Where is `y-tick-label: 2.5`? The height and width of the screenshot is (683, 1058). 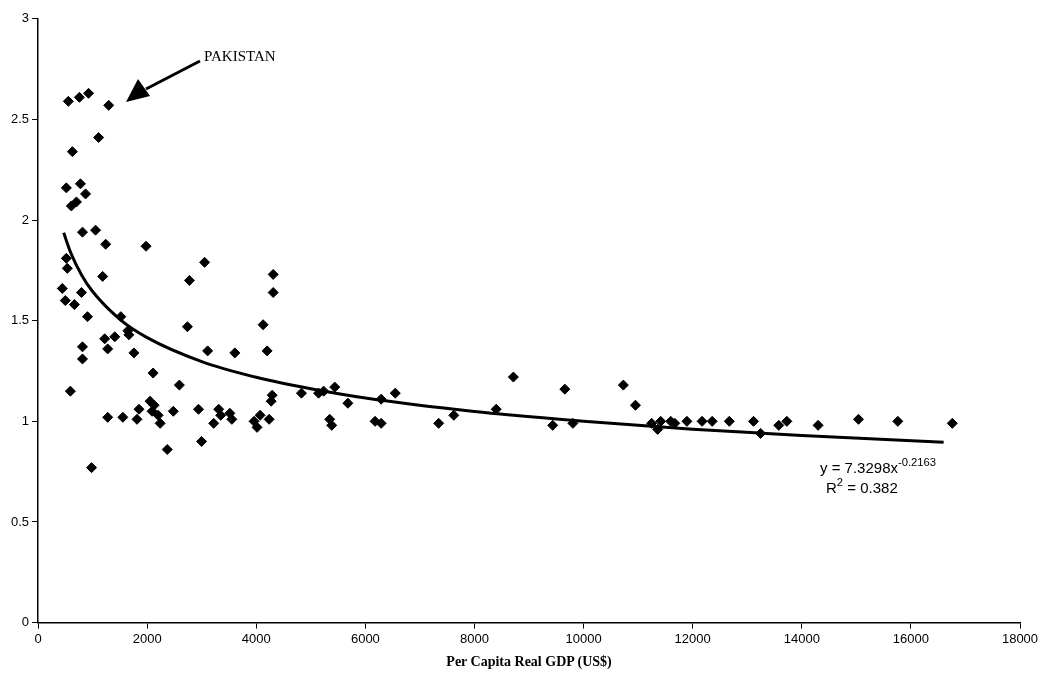 y-tick-label: 2.5 is located at coordinates (20, 119).